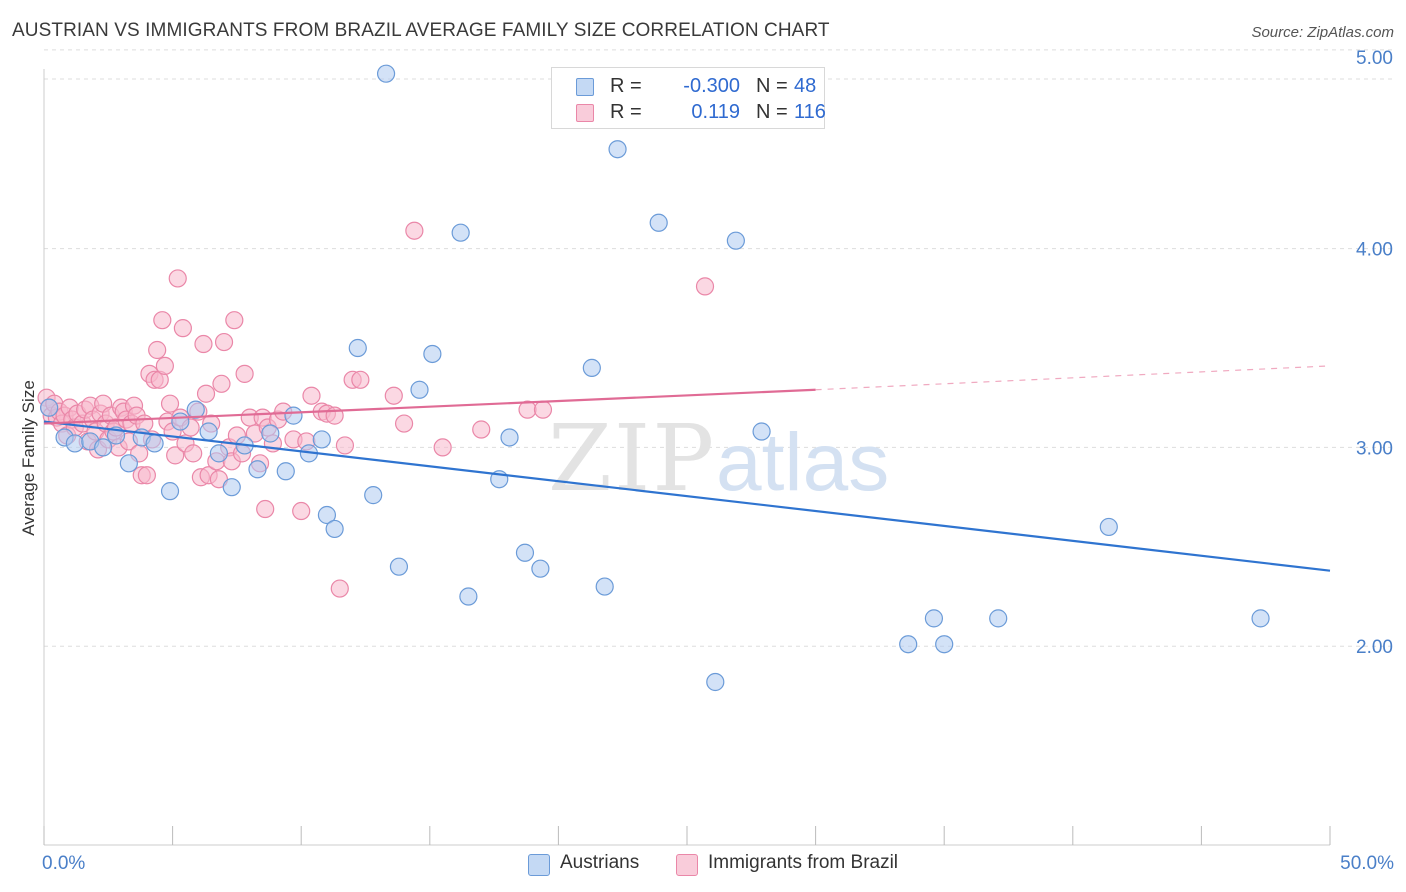 This screenshot has height=892, width=1406. Describe the element at coordinates (539, 865) in the screenshot. I see `legend-swatch-austrians` at that location.